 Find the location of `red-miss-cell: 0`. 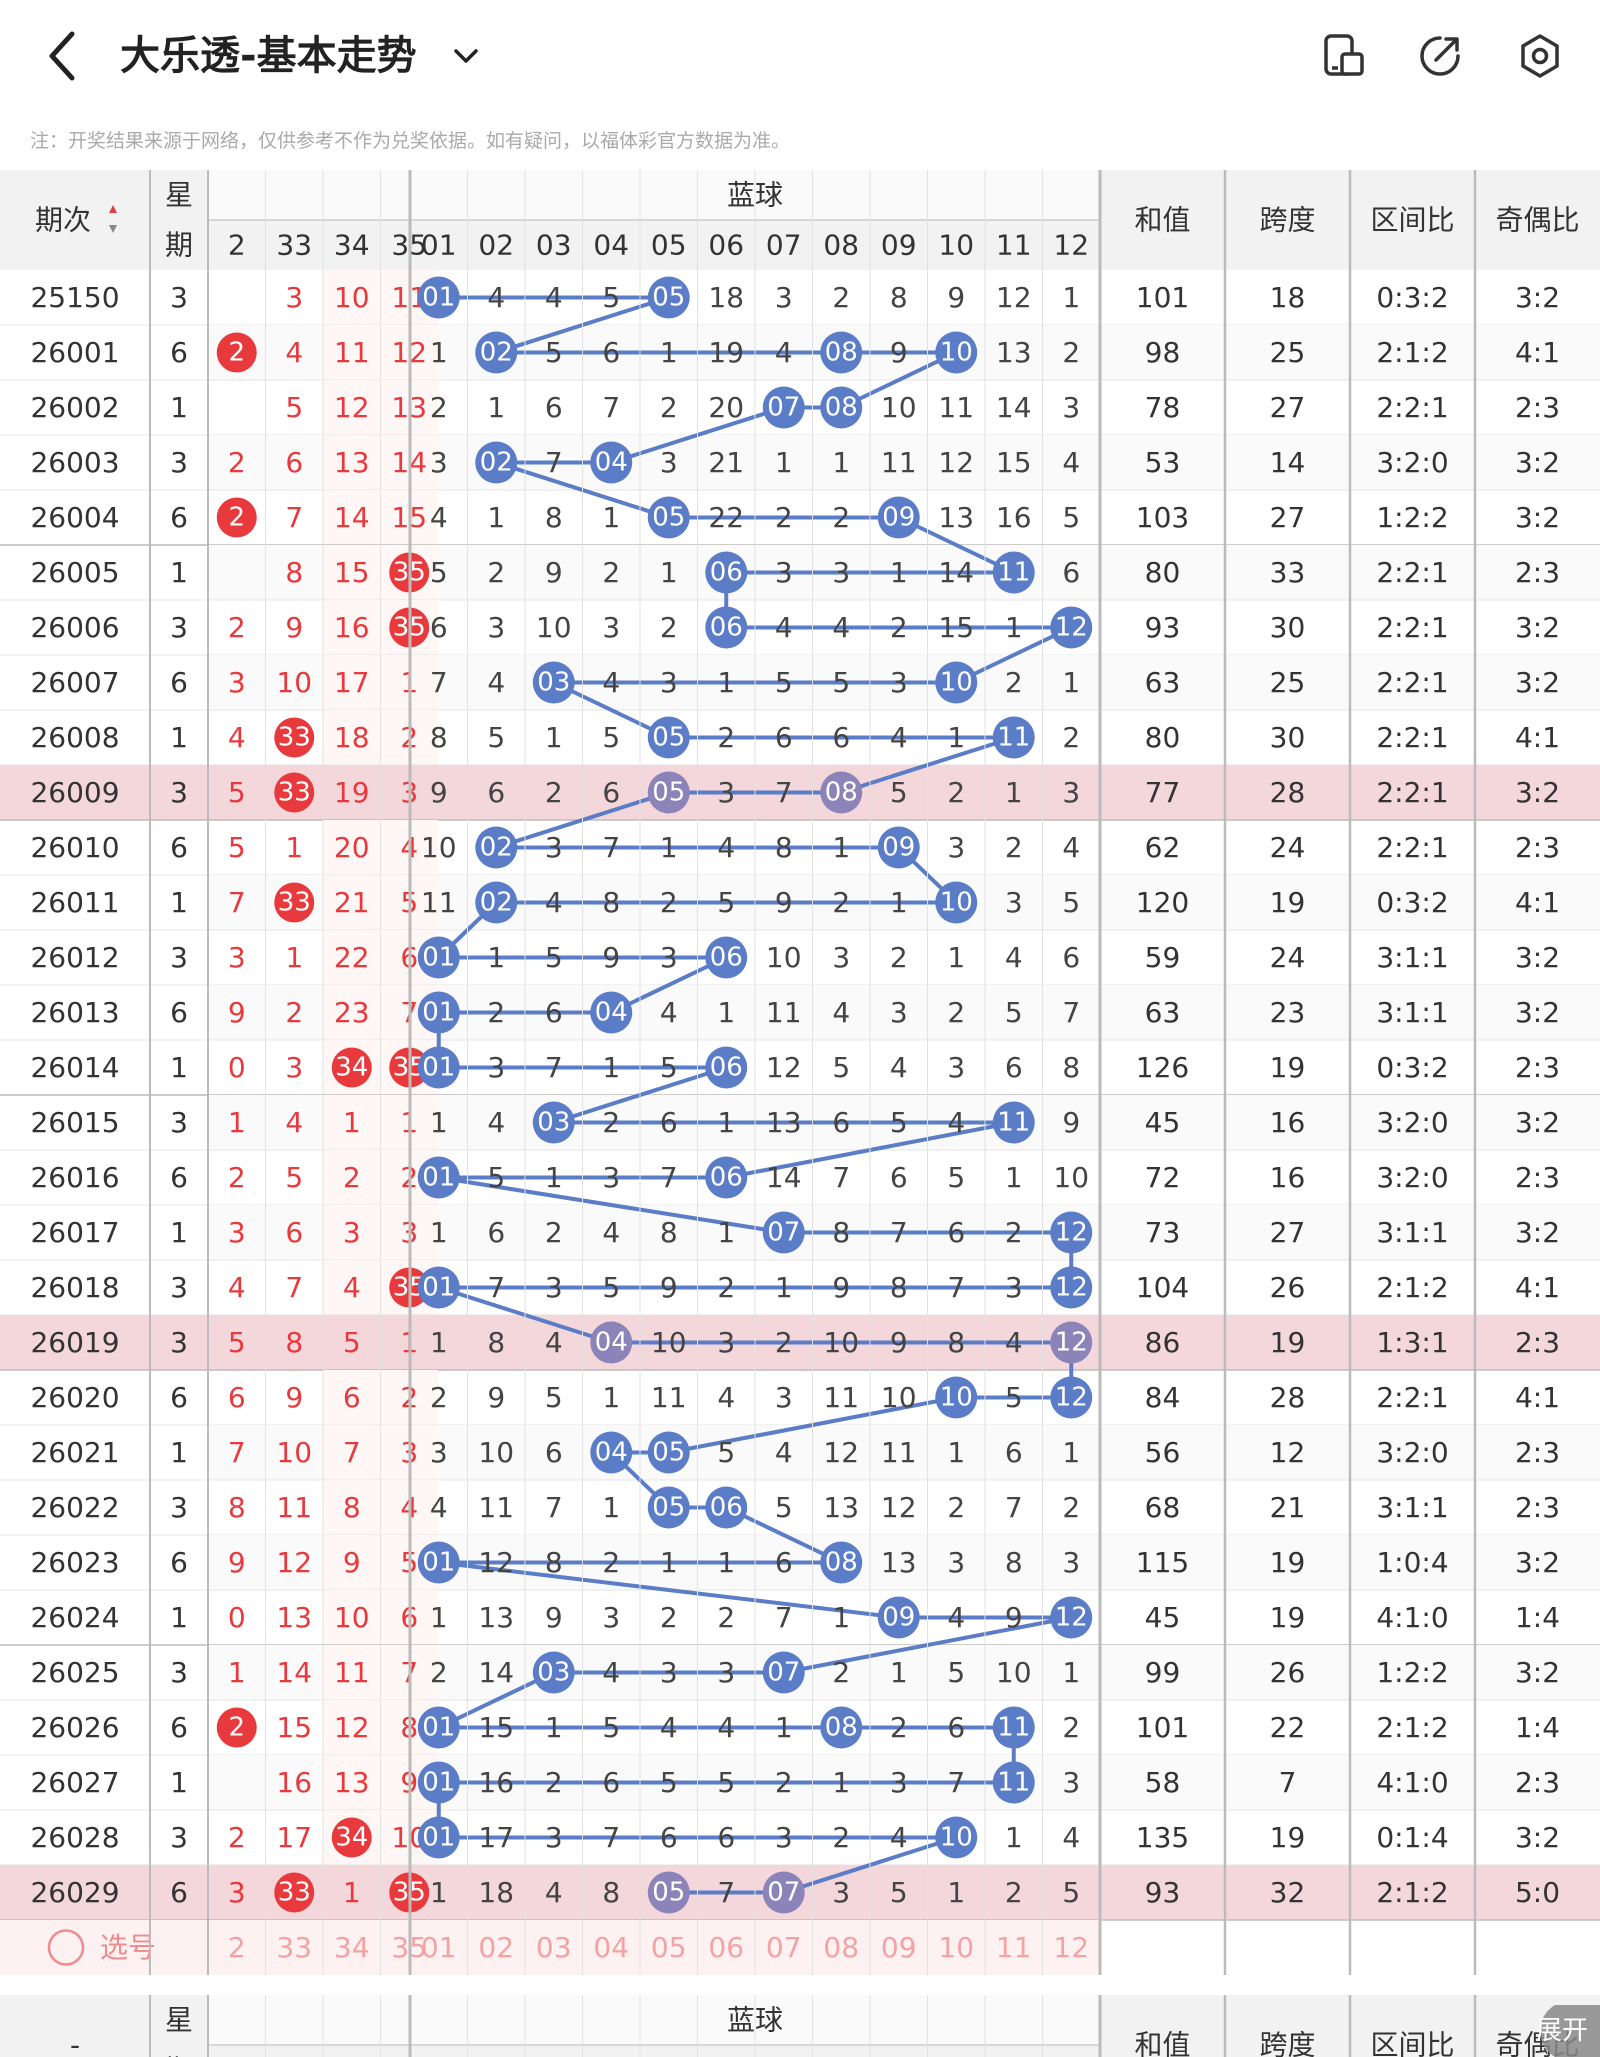

red-miss-cell: 0 is located at coordinates (237, 1617).